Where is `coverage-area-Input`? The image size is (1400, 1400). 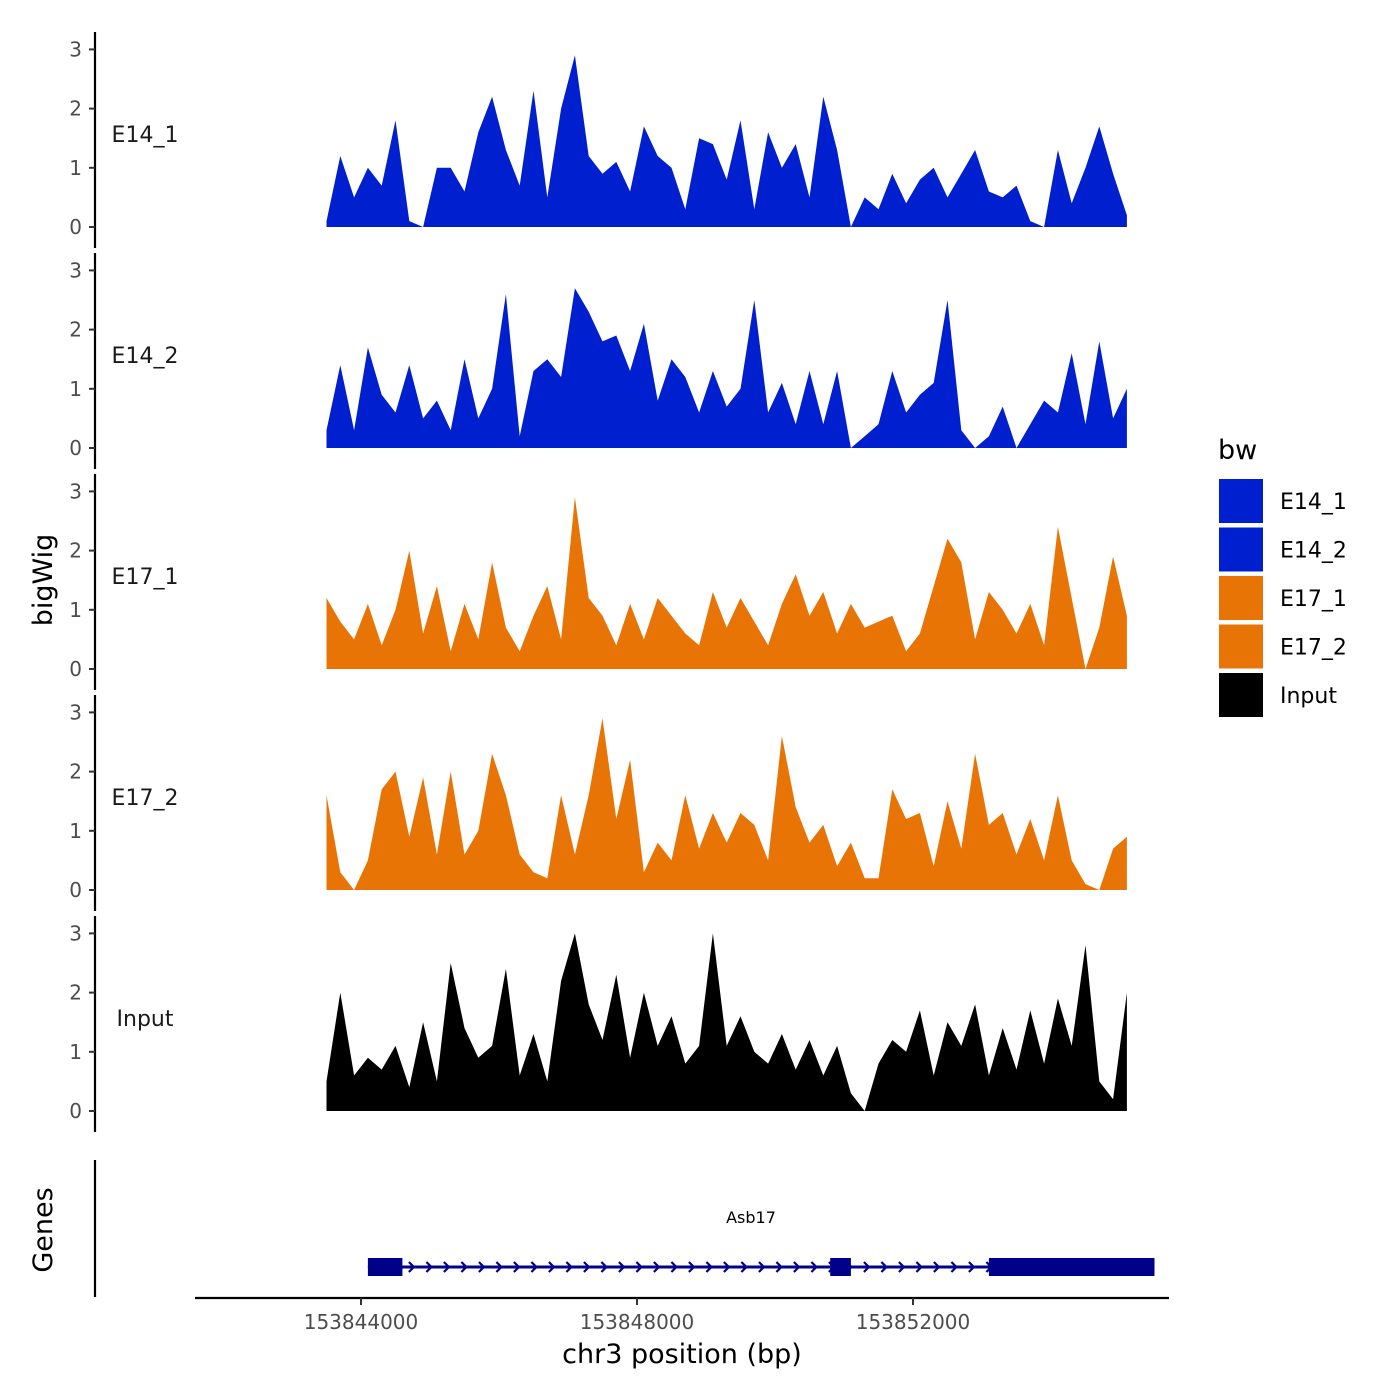 coverage-area-Input is located at coordinates (726, 1022).